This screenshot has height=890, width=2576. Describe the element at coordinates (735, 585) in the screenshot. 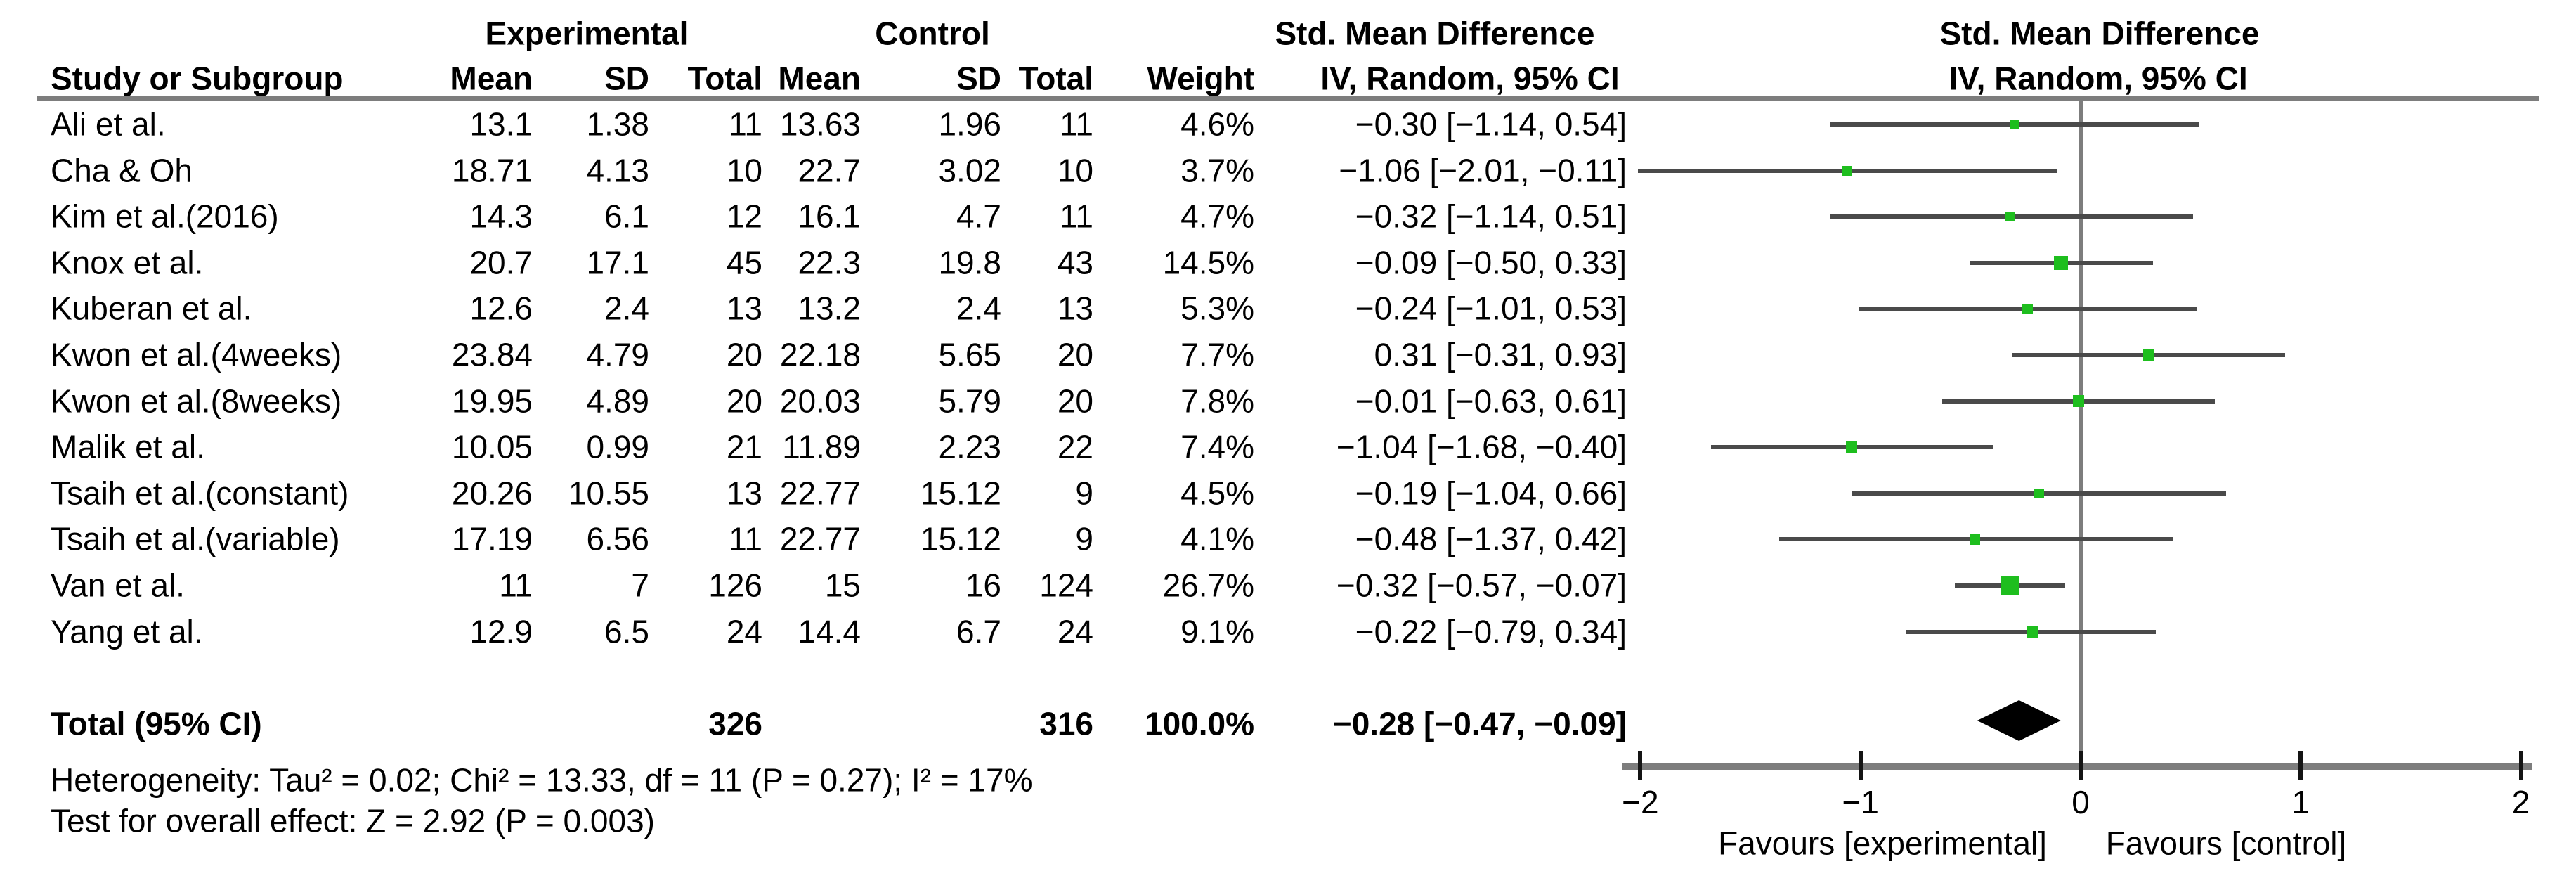

I see `cell-n-e: 126` at that location.